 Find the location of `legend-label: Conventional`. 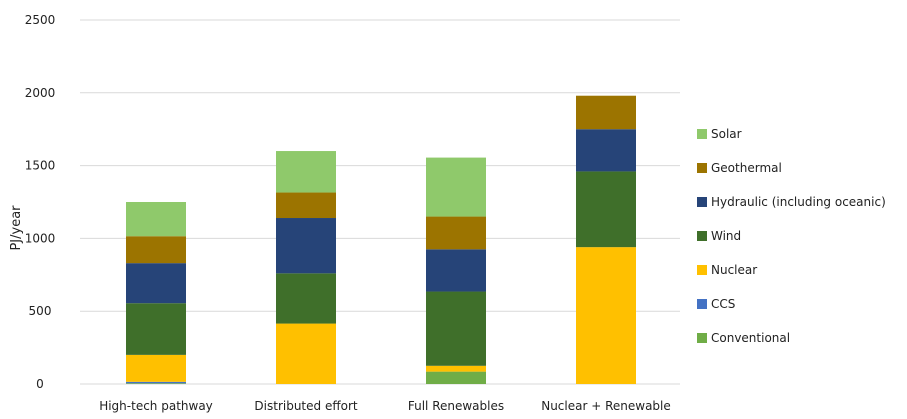

legend-label: Conventional is located at coordinates (750, 338).